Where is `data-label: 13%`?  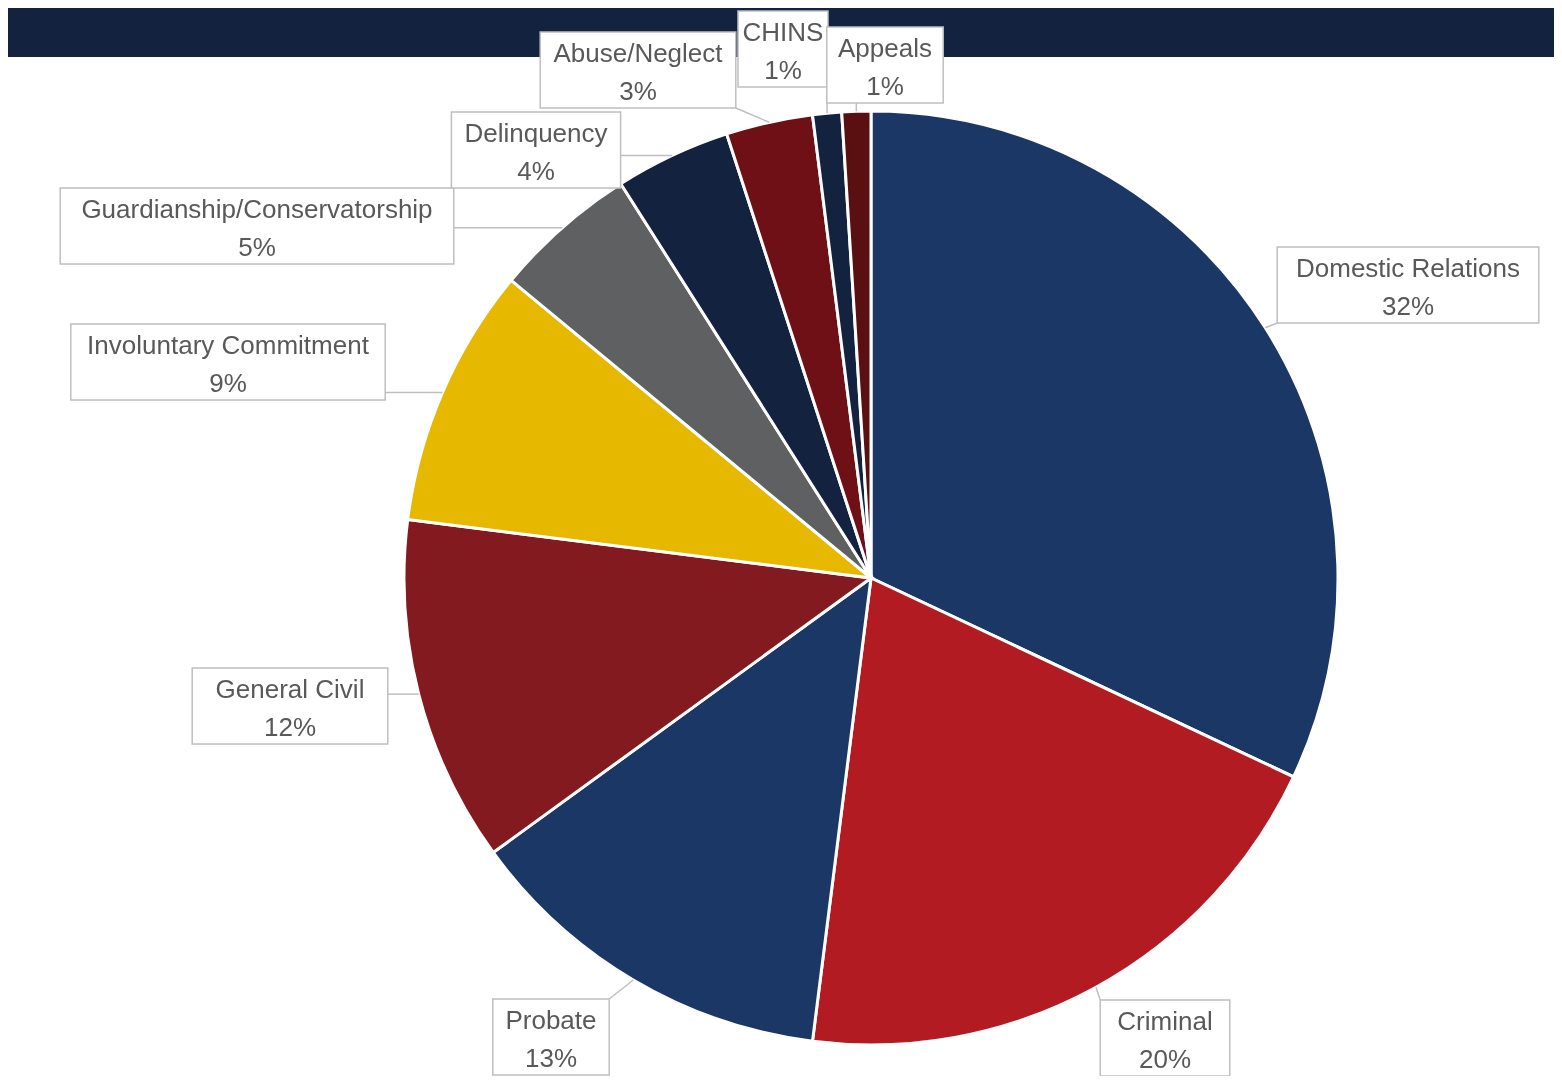 data-label: 13% is located at coordinates (551, 1058).